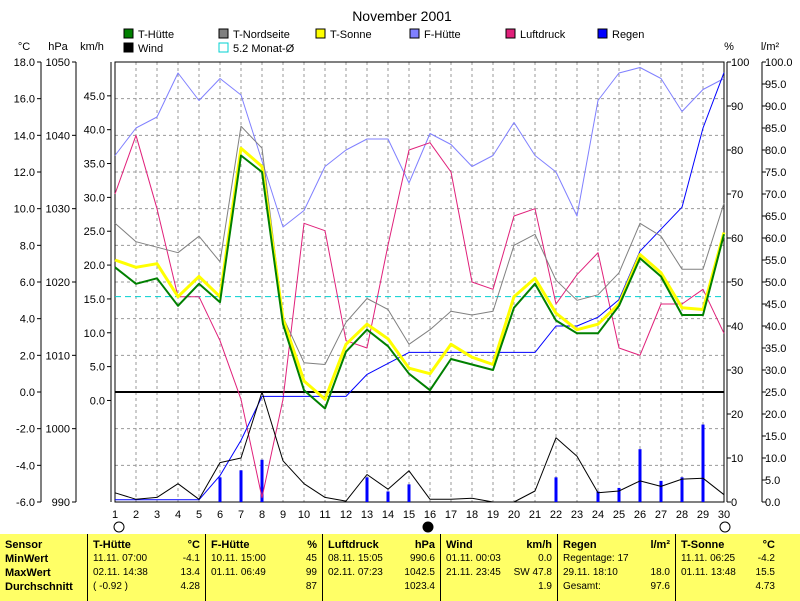 Image resolution: width=800 pixels, height=601 pixels. What do you see at coordinates (402, 16) in the screenshot?
I see `chart-title: November 2001` at bounding box center [402, 16].